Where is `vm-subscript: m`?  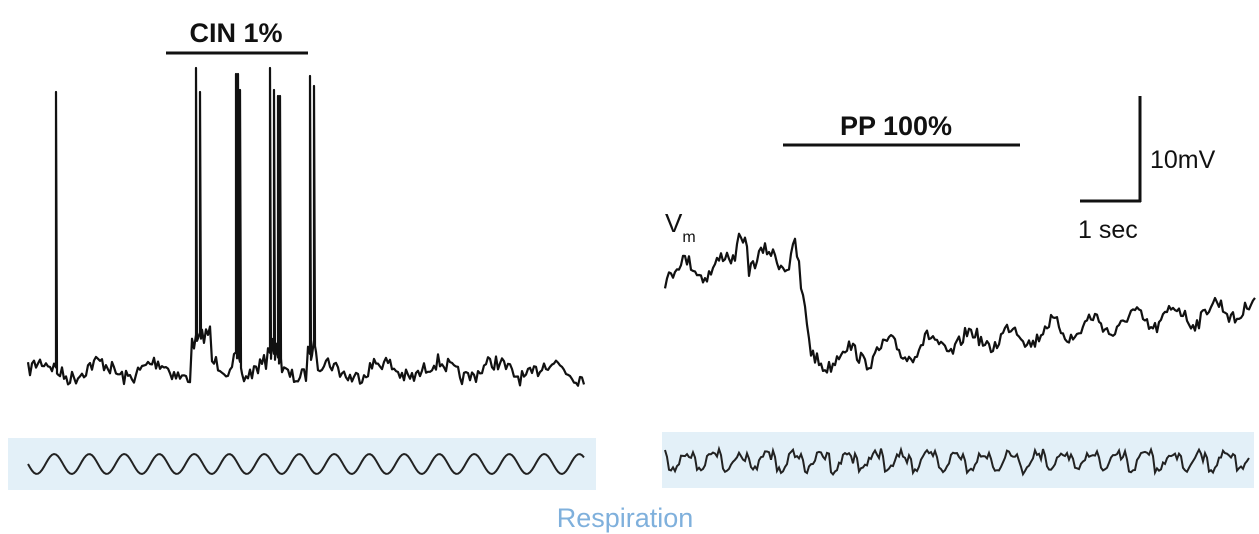
vm-subscript: m is located at coordinates (688, 237).